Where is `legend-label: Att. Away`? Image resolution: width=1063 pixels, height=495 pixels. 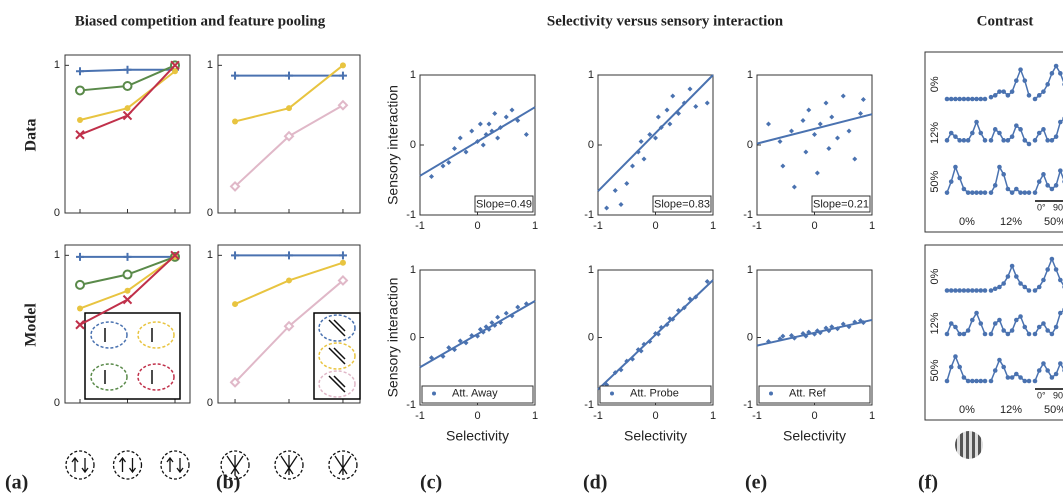 legend-label: Att. Away is located at coordinates (475, 393).